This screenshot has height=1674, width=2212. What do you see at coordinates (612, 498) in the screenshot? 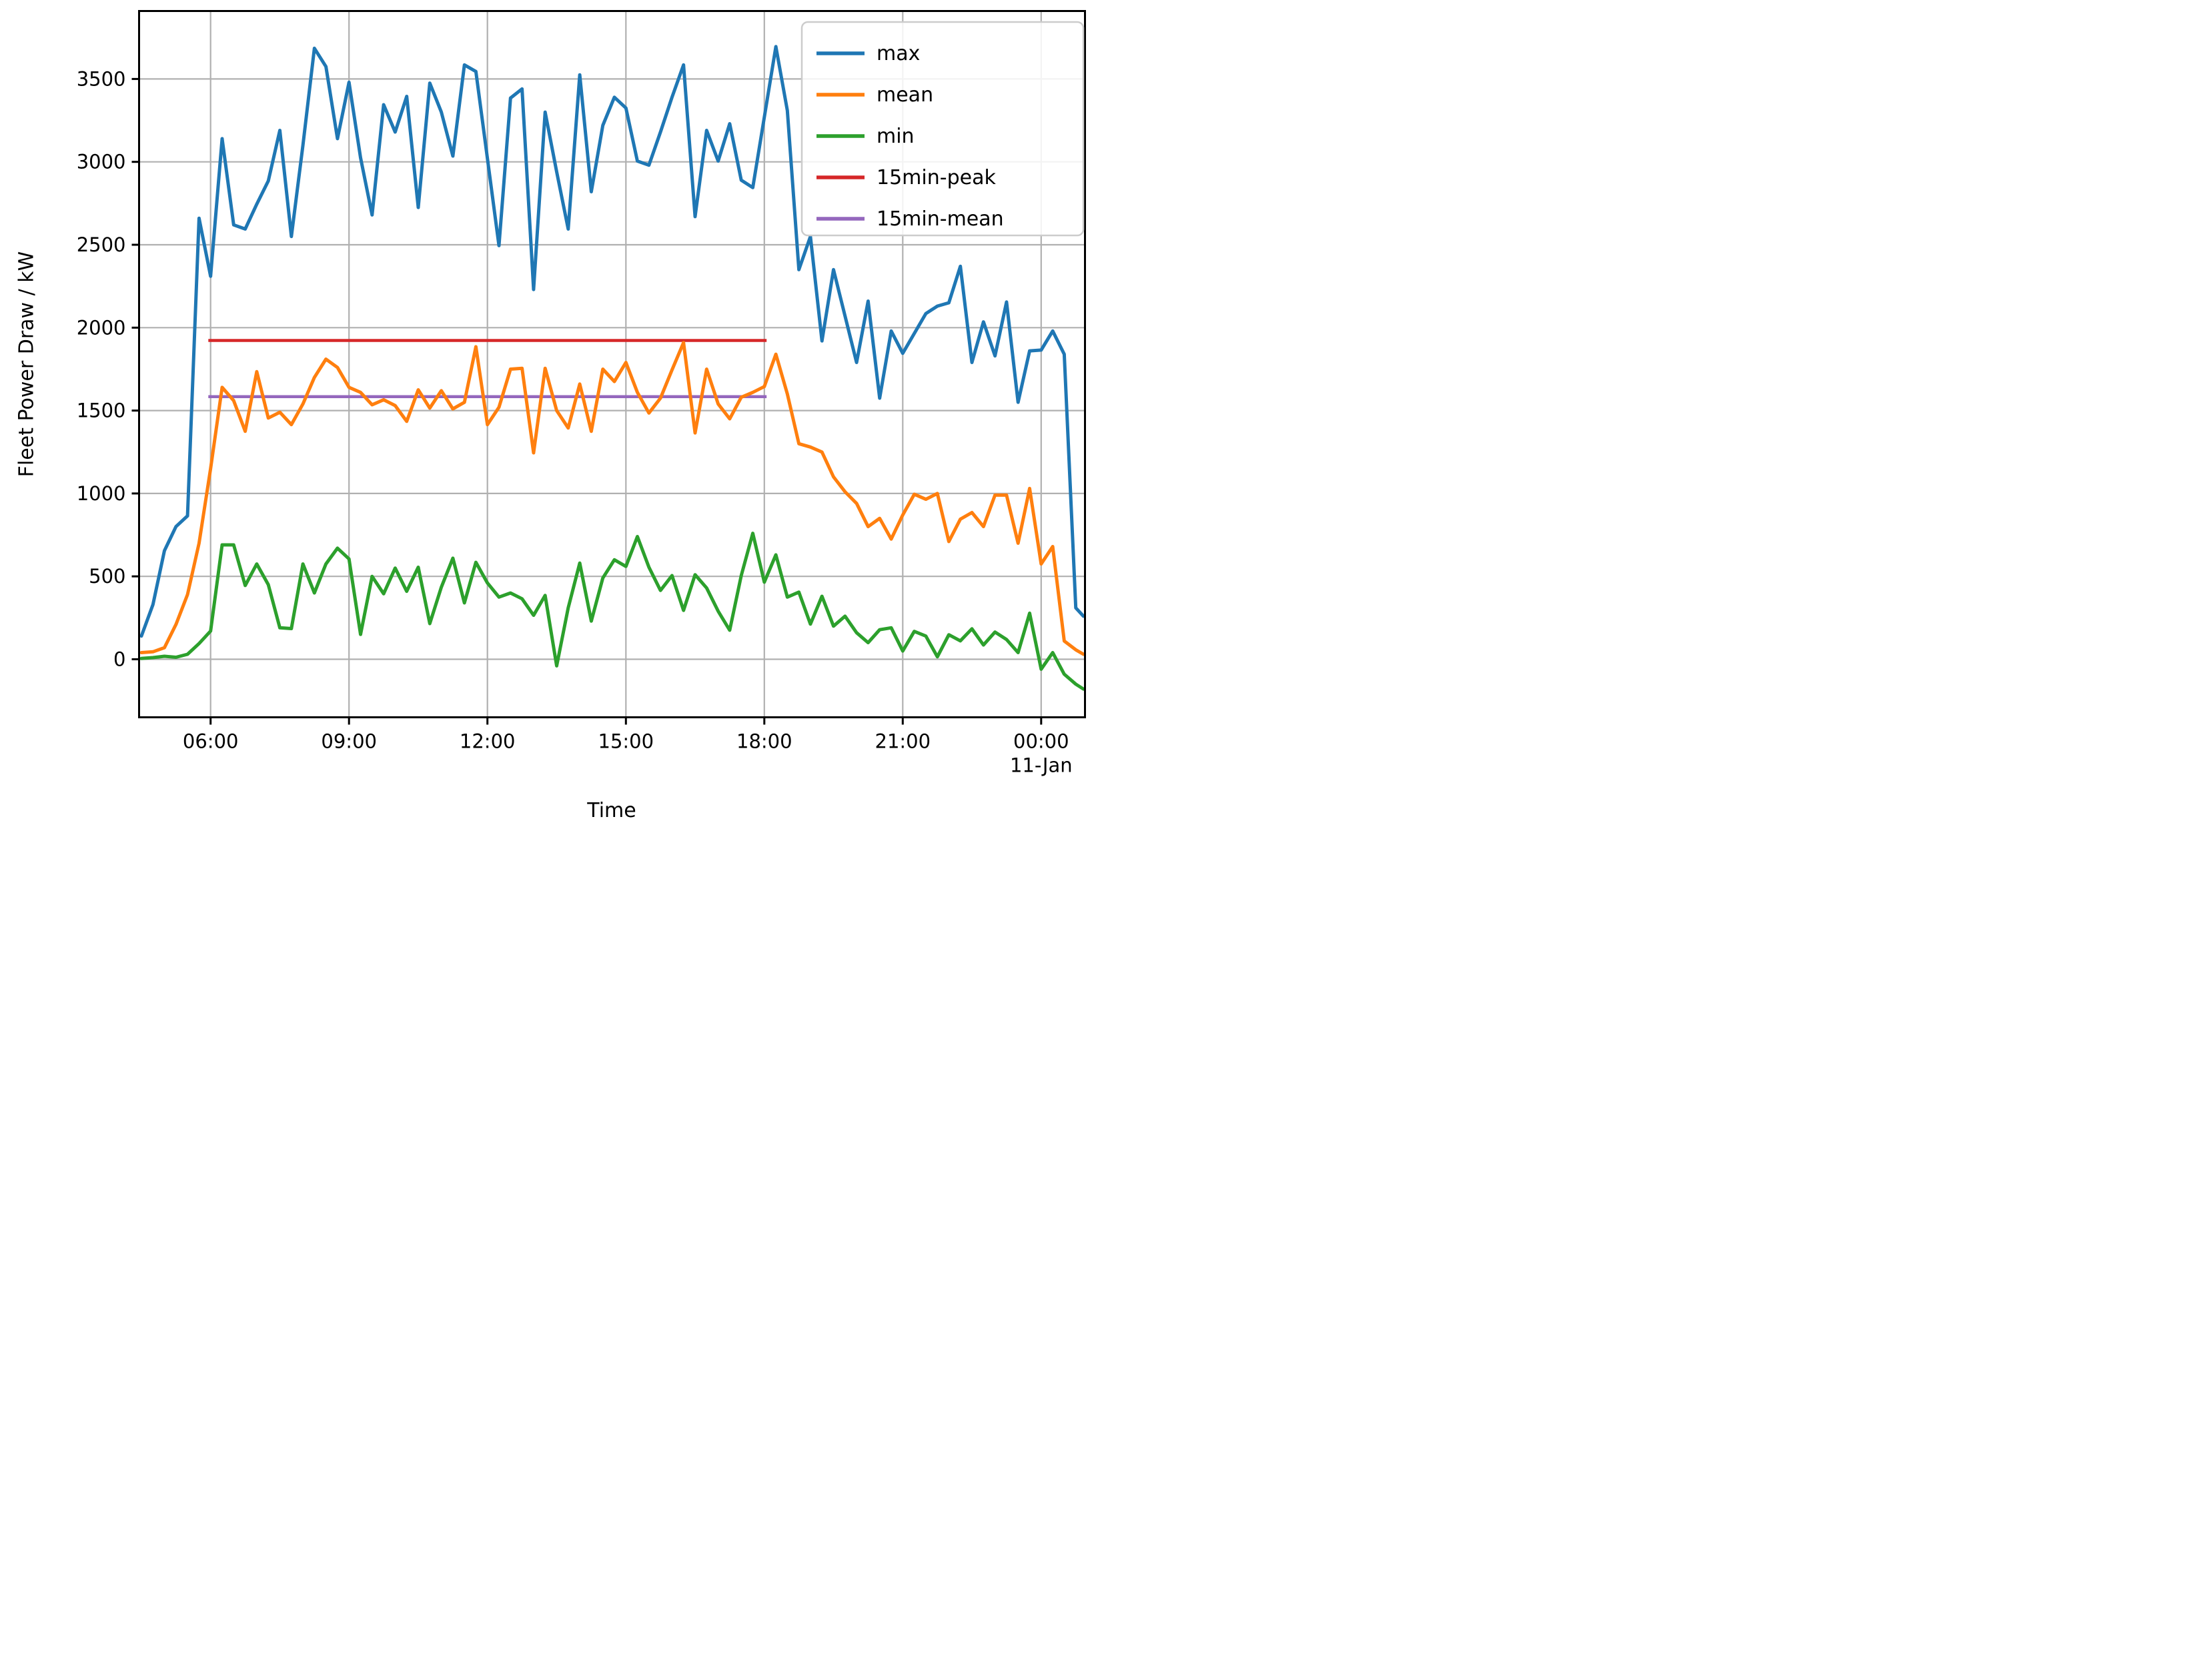
I see `series-line-mean` at bounding box center [612, 498].